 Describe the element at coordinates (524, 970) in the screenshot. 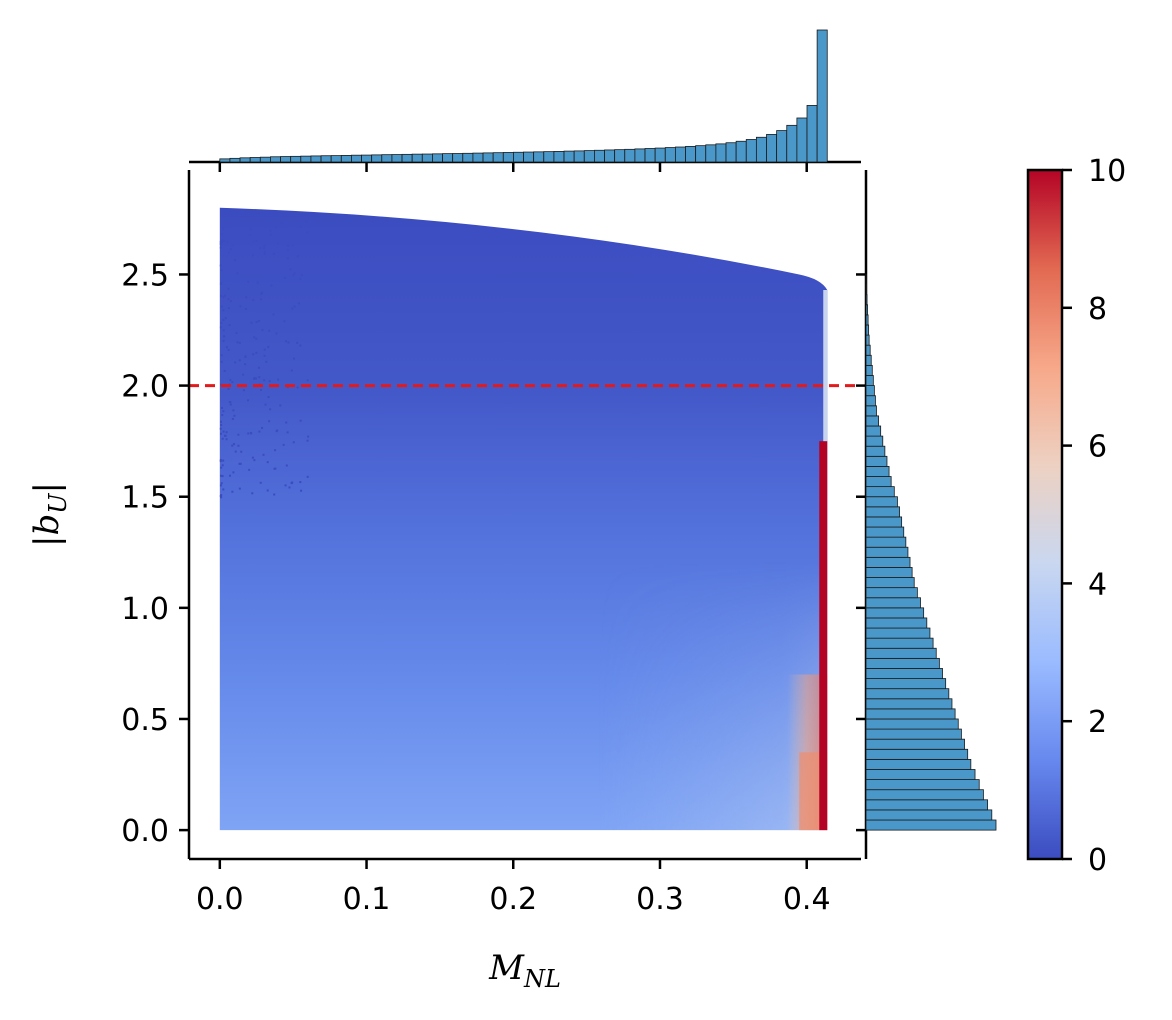

I see `x-axis-label: MNL` at that location.